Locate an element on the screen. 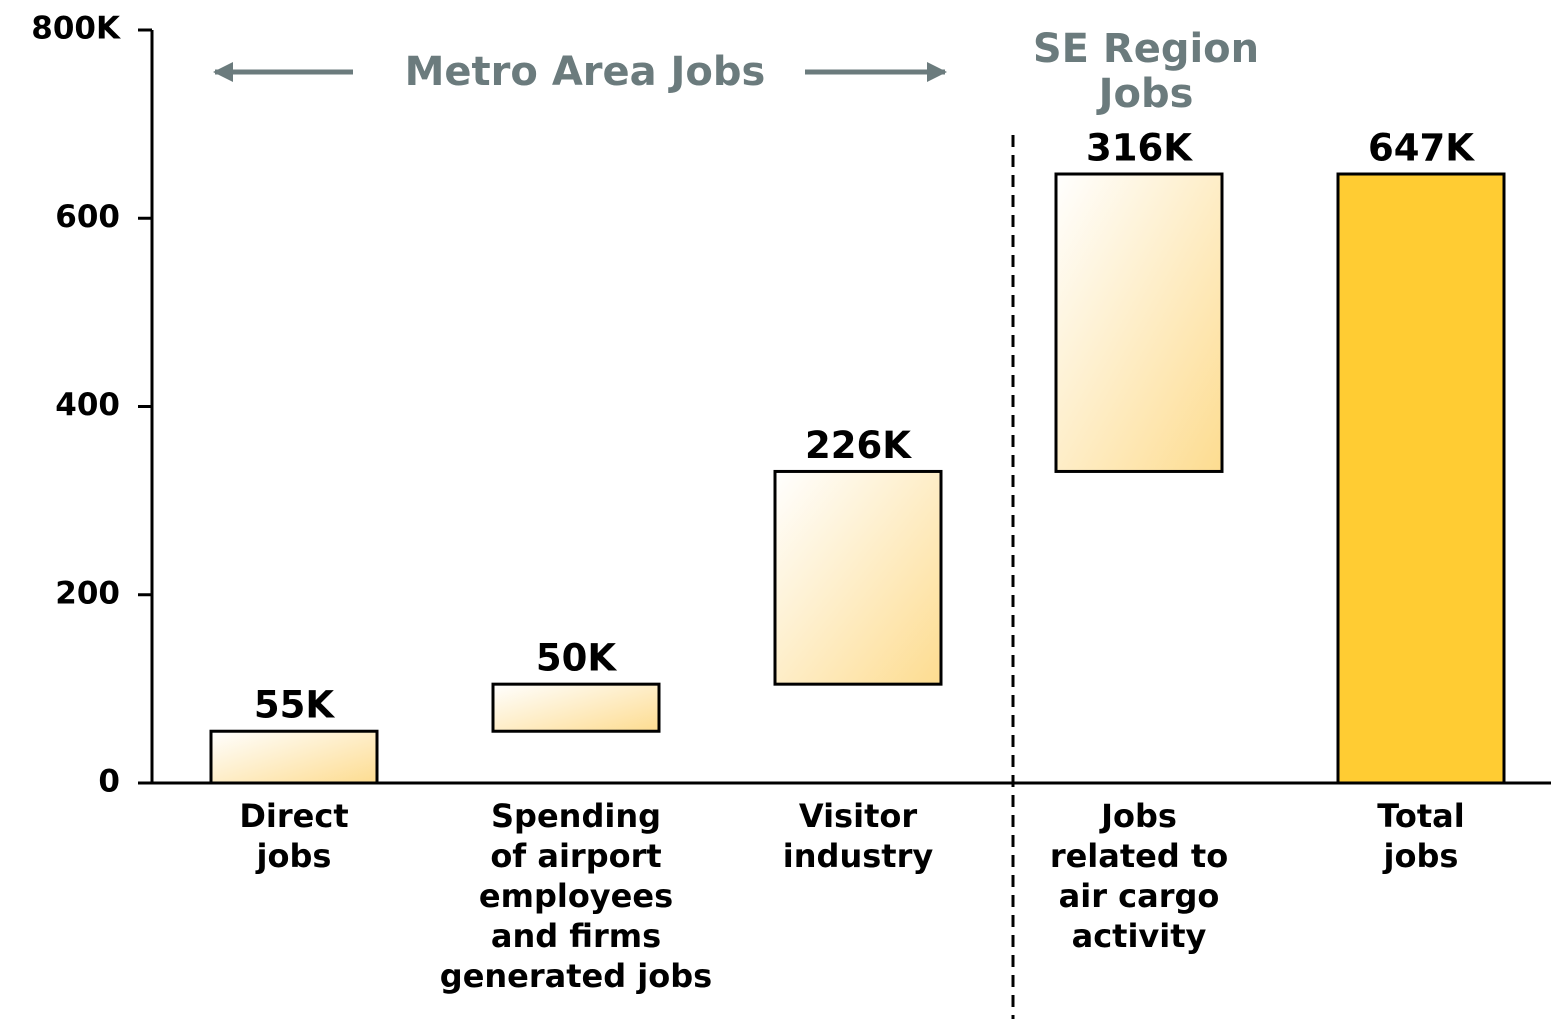 The image size is (1551, 1019). annotation: Jobs is located at coordinates (1145, 94).